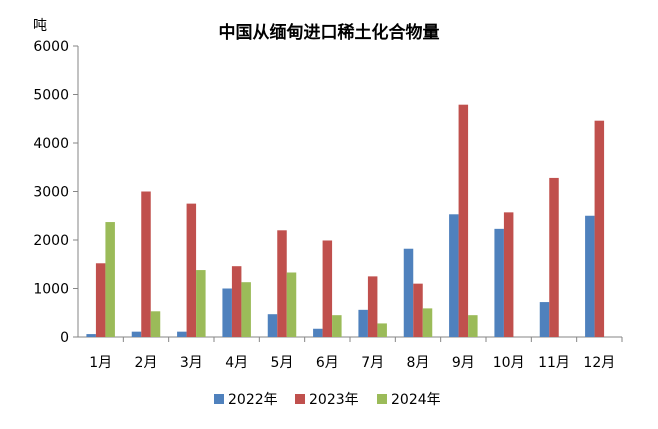  Describe the element at coordinates (372, 363) in the screenshot. I see `x-tick-label: 7月` at that location.